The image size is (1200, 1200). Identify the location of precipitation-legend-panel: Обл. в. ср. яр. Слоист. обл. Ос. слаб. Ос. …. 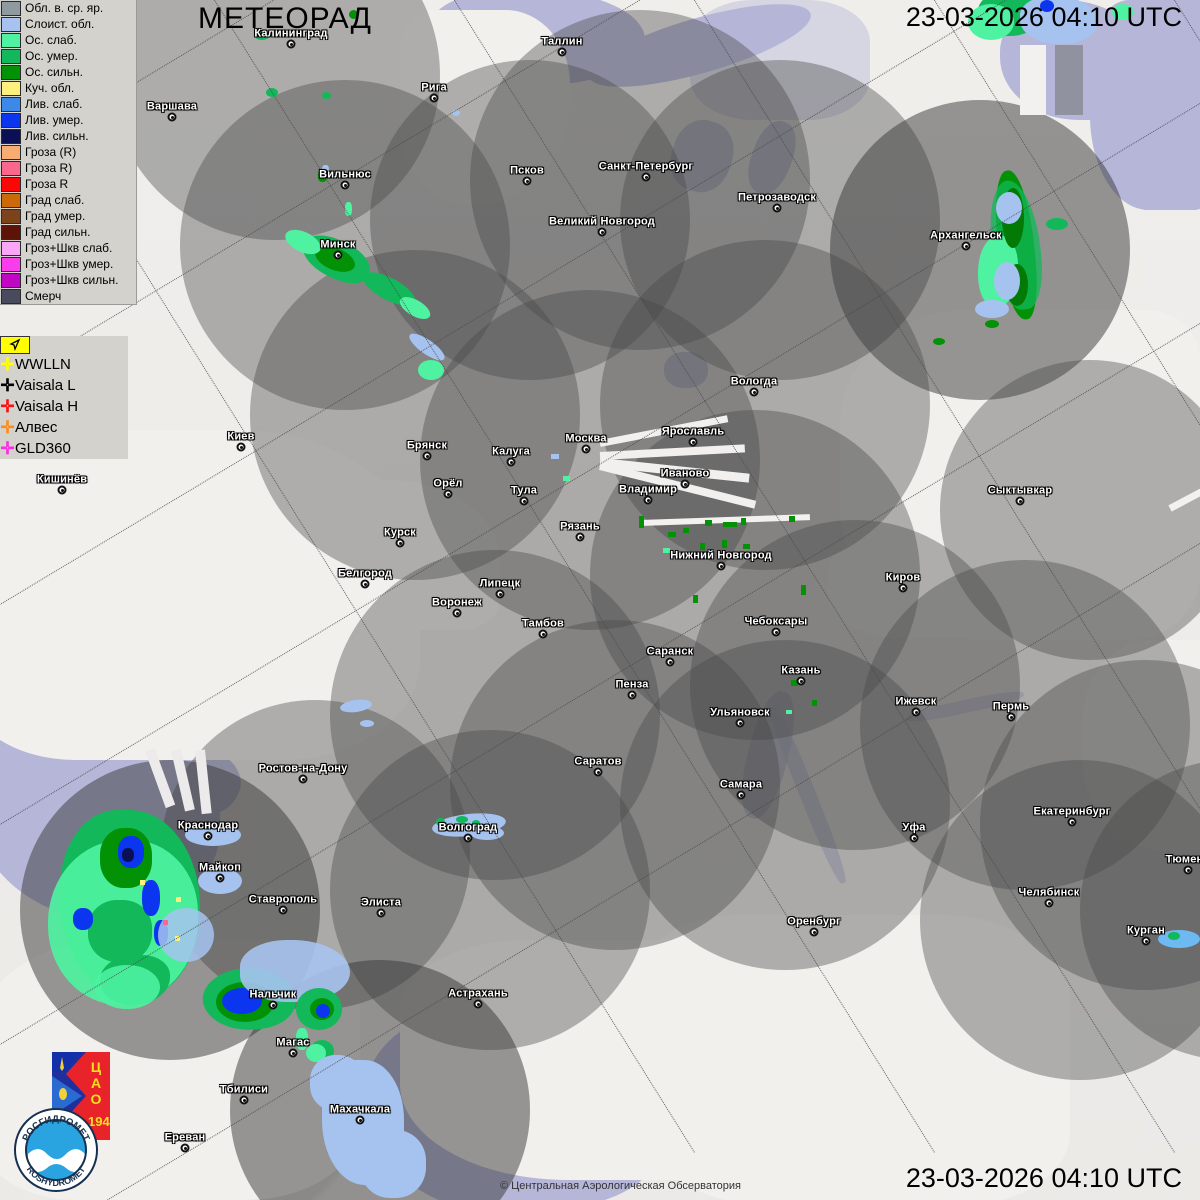
(68, 152).